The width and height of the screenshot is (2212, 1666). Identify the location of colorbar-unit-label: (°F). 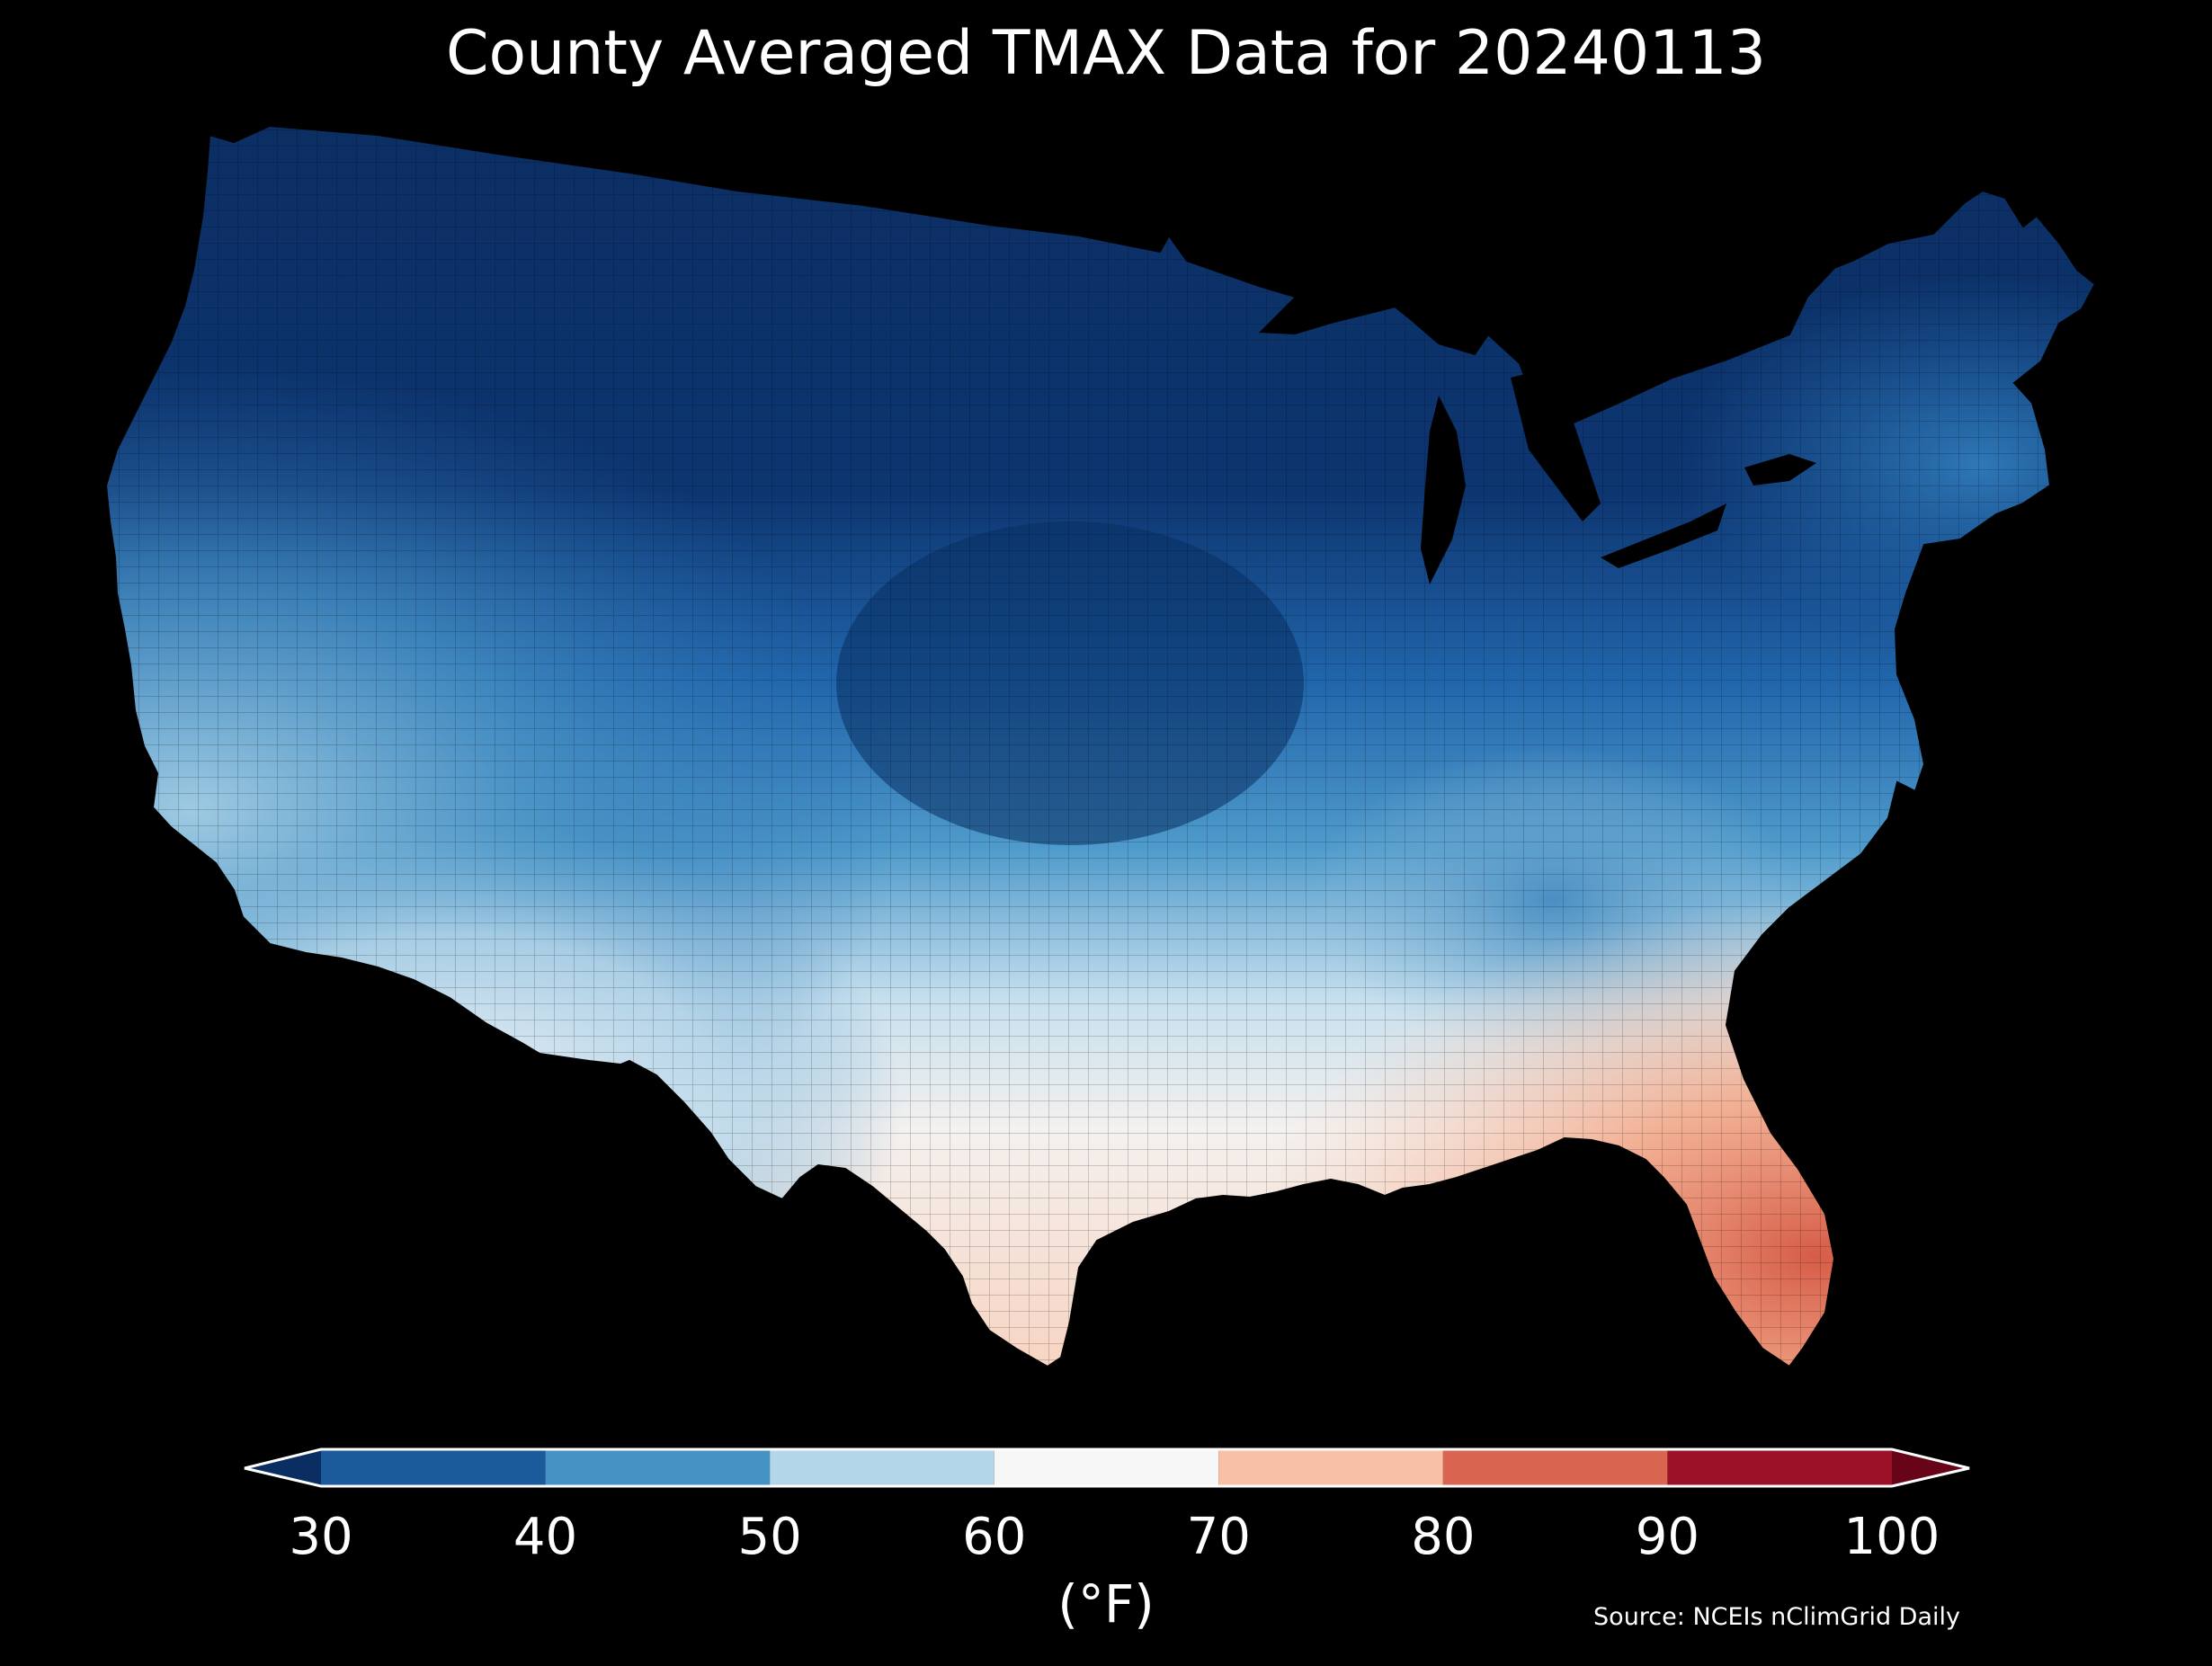
(1106, 1604).